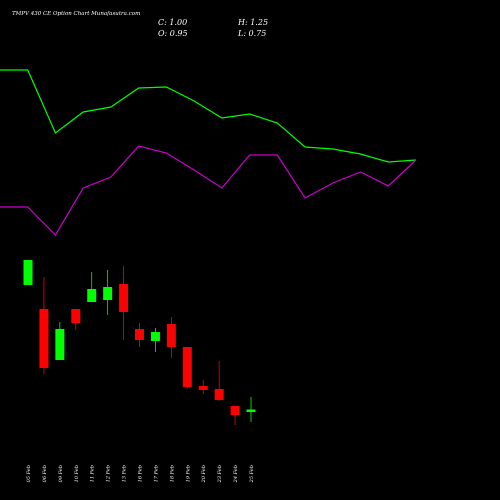  Describe the element at coordinates (204, 474) in the screenshot. I see `x-tick-label: 20 Feb` at that location.